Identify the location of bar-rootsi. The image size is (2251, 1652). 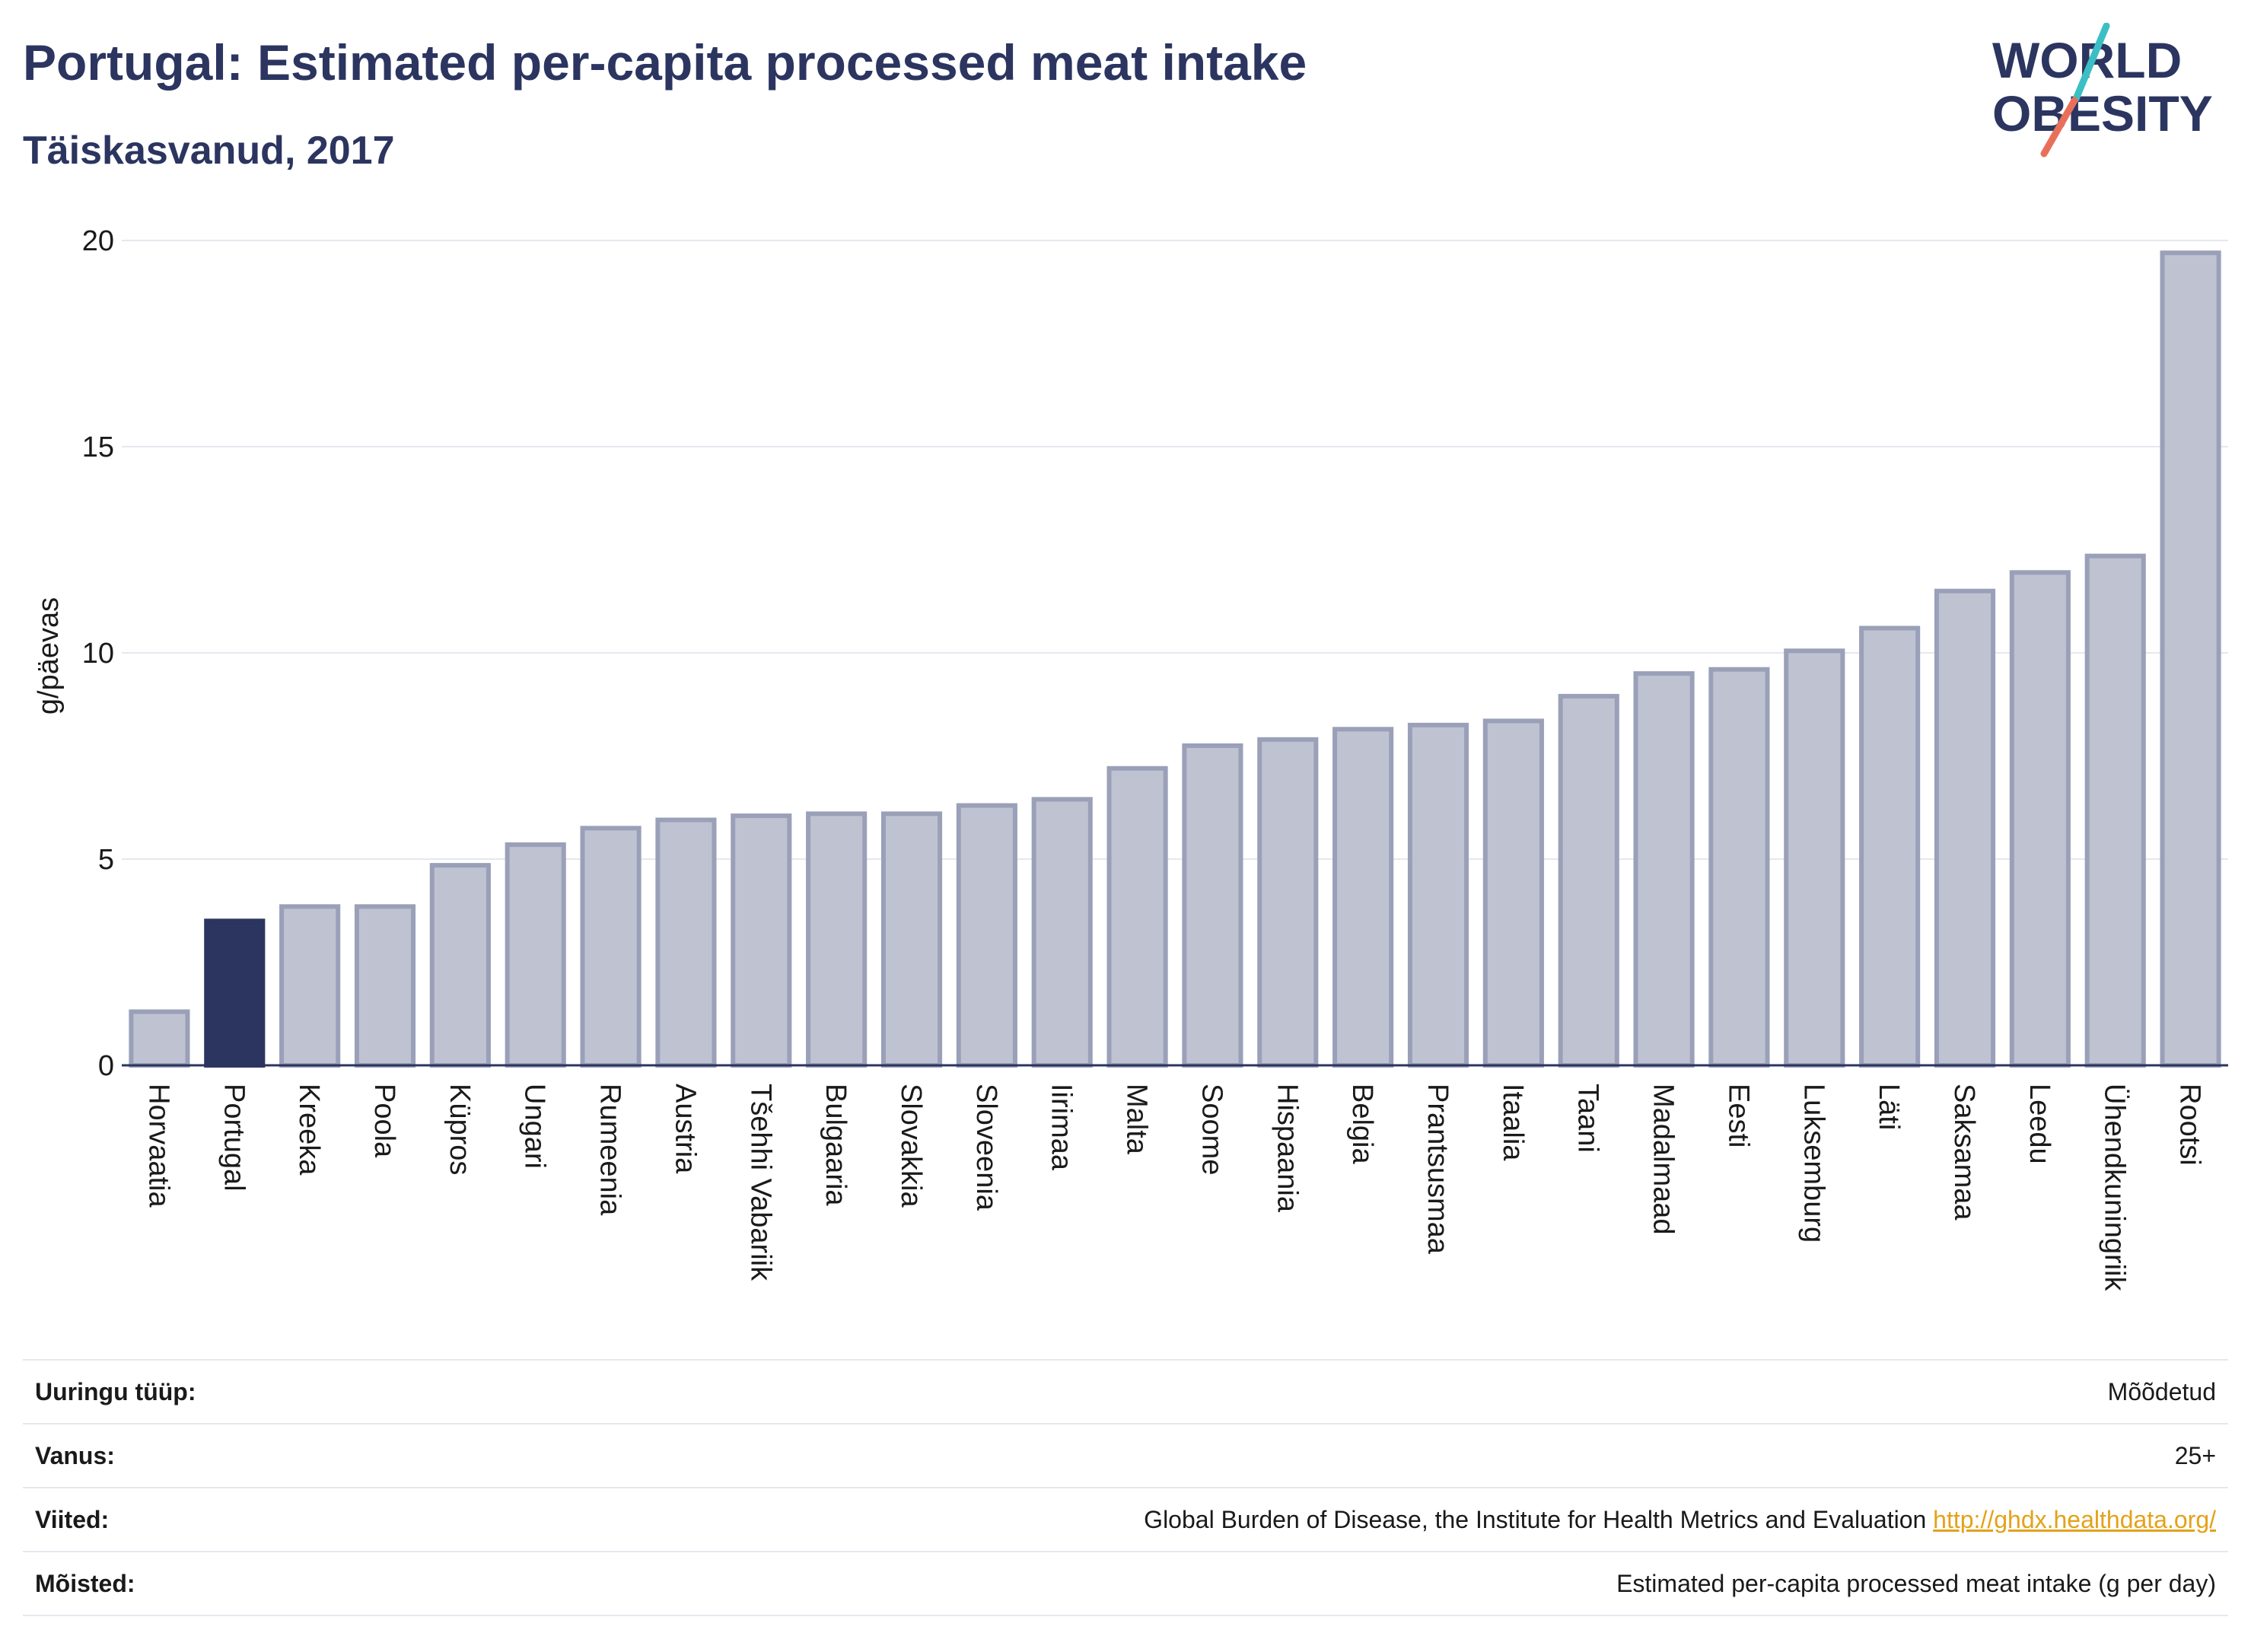
(2190, 659).